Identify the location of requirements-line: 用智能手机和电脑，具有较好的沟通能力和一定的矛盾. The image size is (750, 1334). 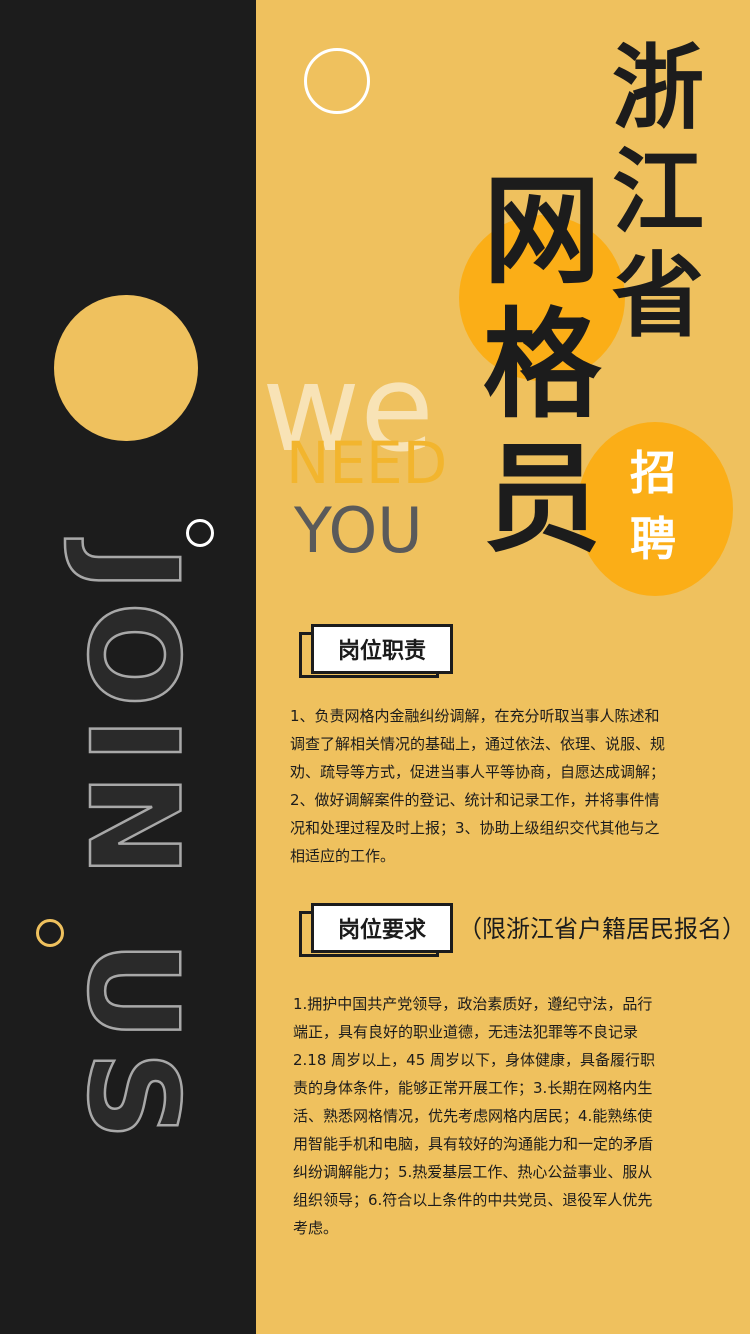
(473, 1144).